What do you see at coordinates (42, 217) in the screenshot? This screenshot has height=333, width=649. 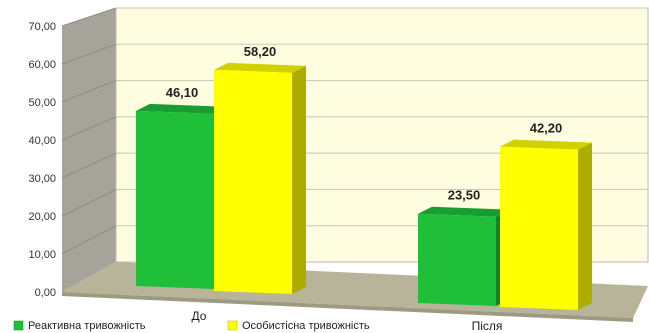 I see `y-tick-label: 20,00` at bounding box center [42, 217].